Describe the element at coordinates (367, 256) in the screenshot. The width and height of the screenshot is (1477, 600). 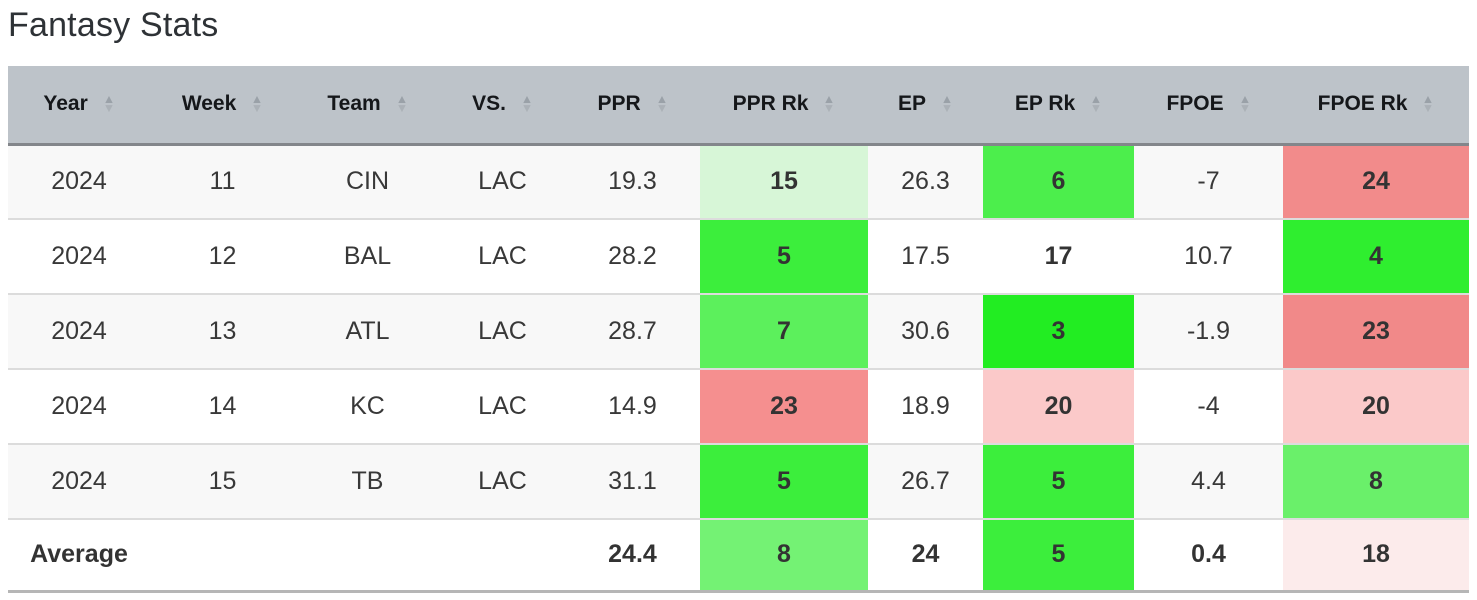
I see `cell-team: BAL` at that location.